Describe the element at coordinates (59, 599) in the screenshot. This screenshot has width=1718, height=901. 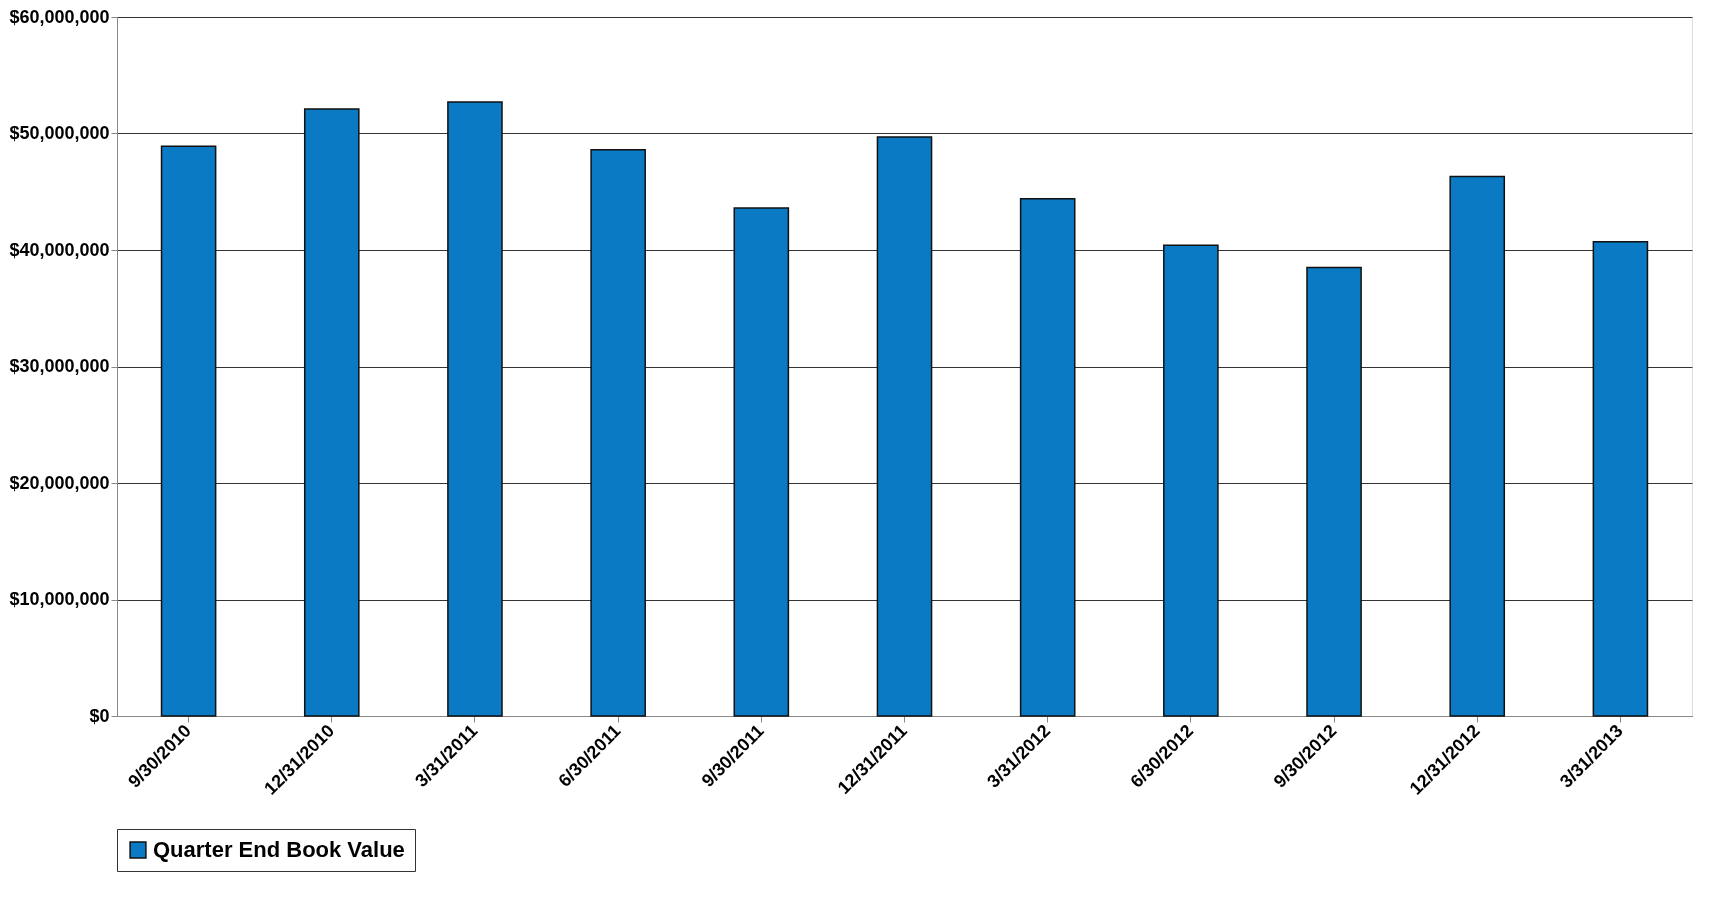
I see `y-tick-label: $10,000,000` at that location.